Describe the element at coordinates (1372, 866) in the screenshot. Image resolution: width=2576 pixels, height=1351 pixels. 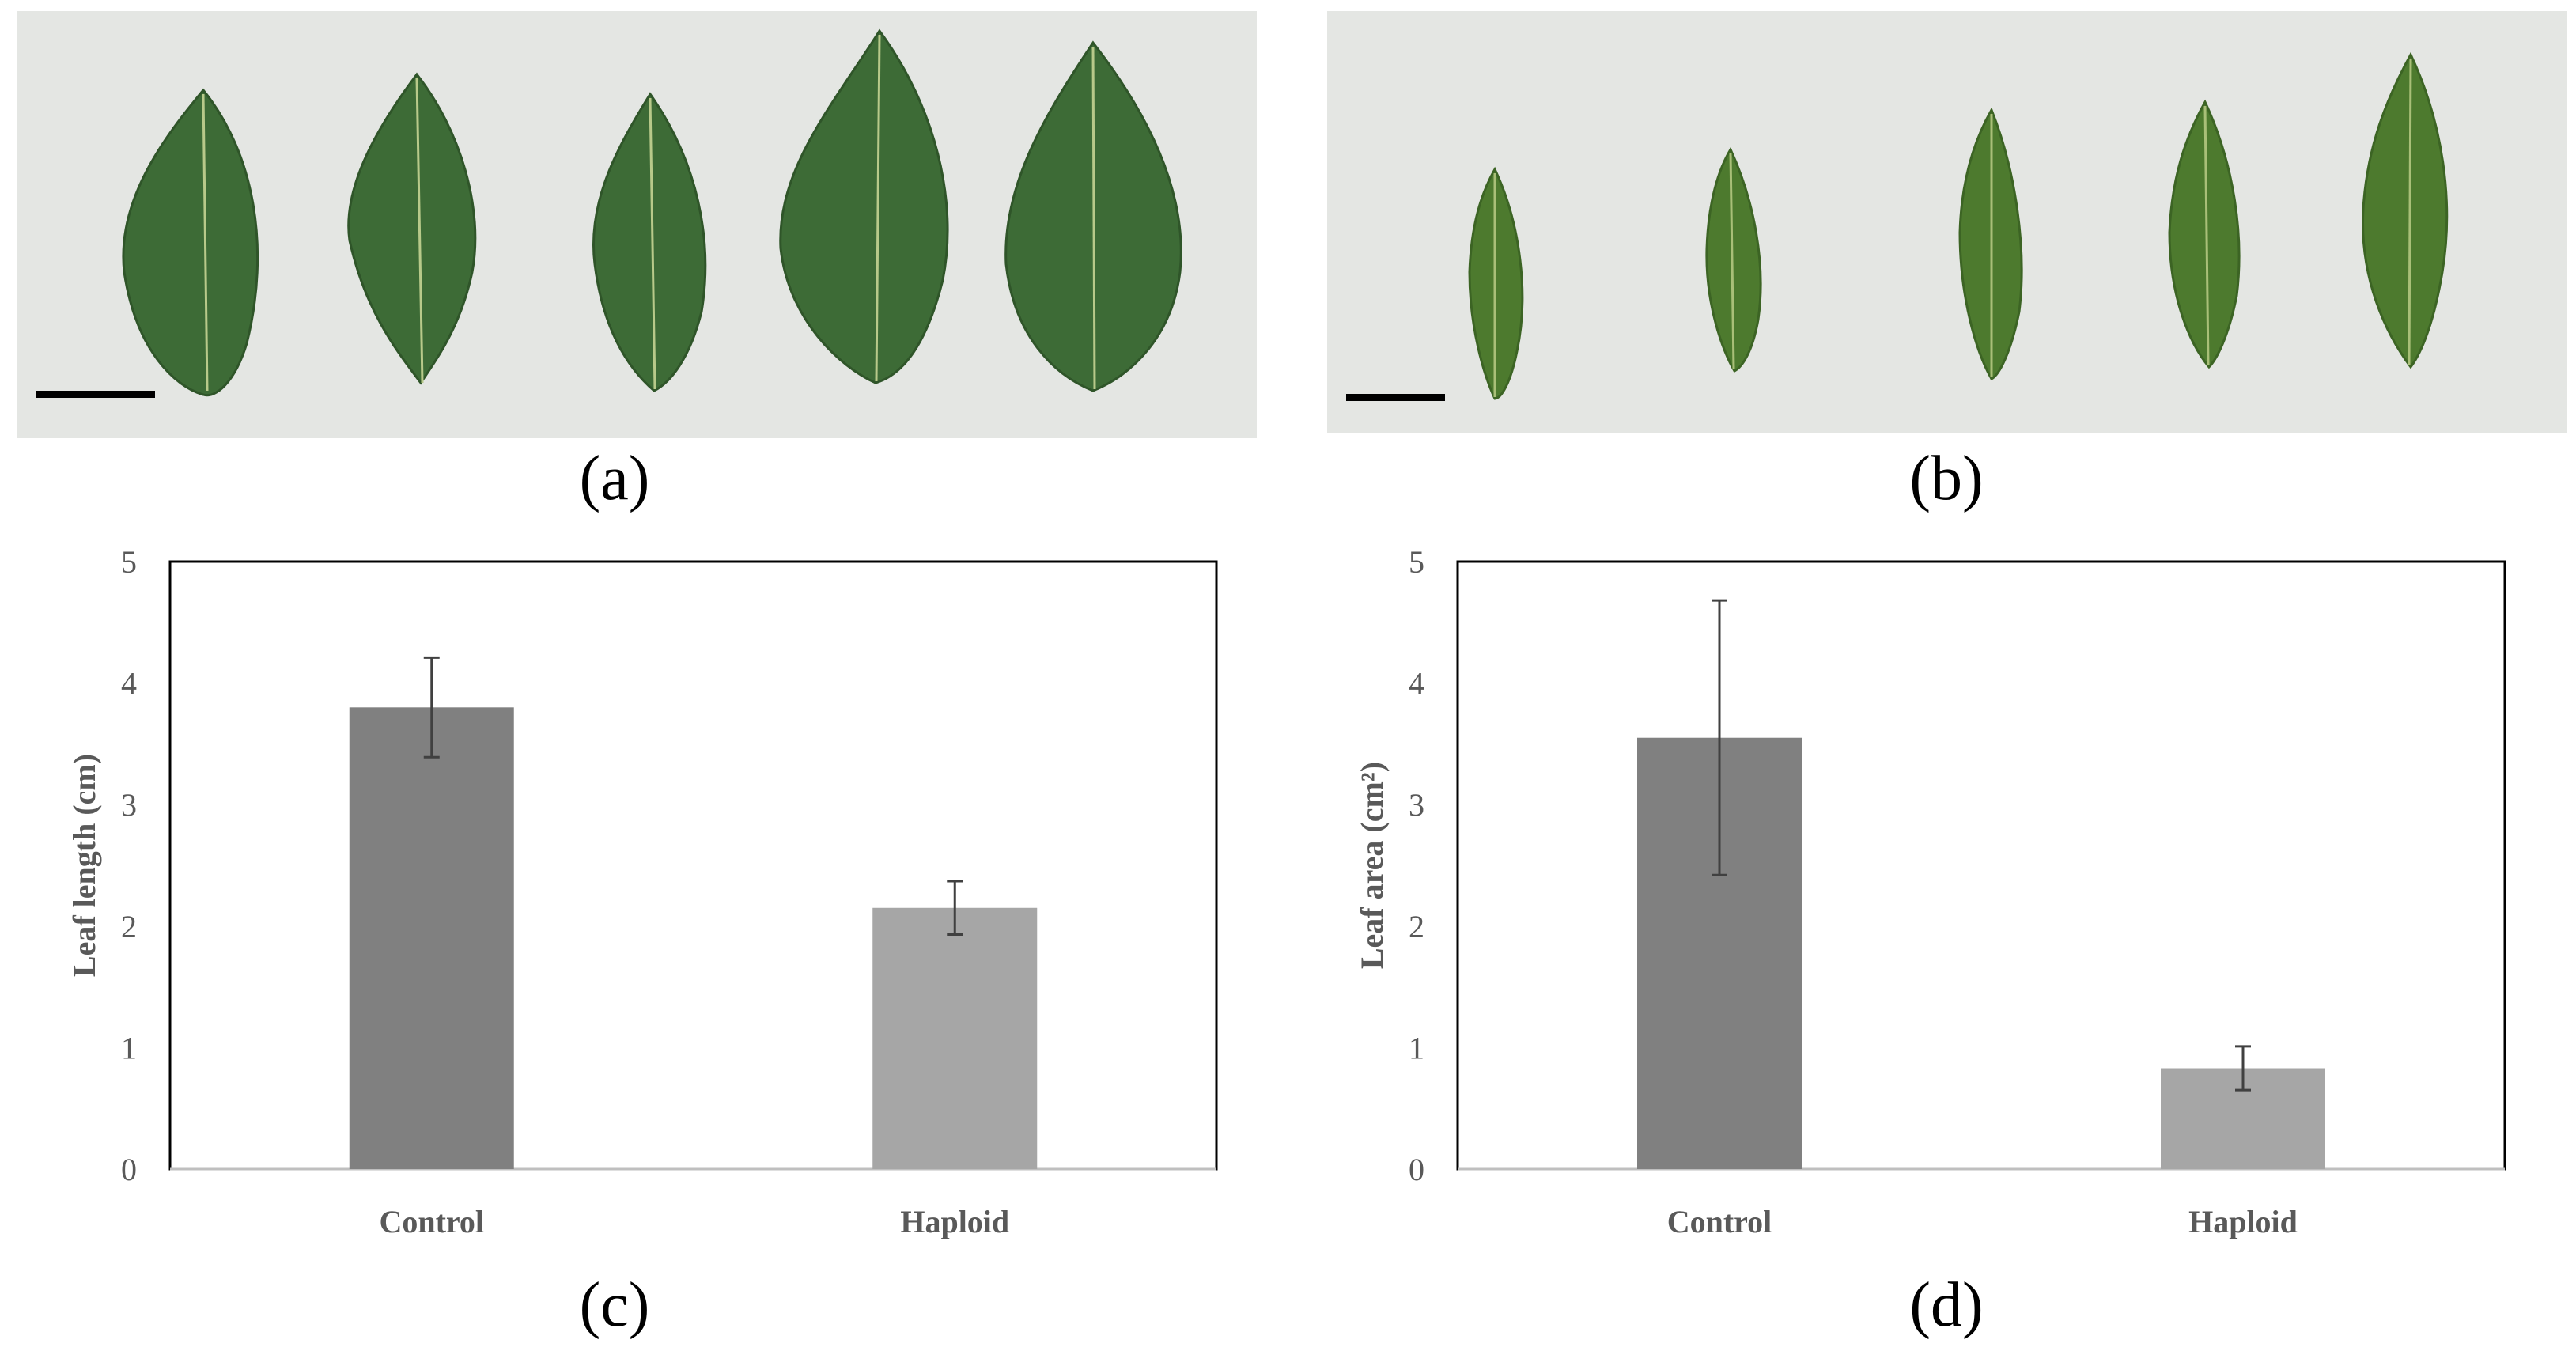
I see `y-axis-label: Leaf area (cm²)` at that location.